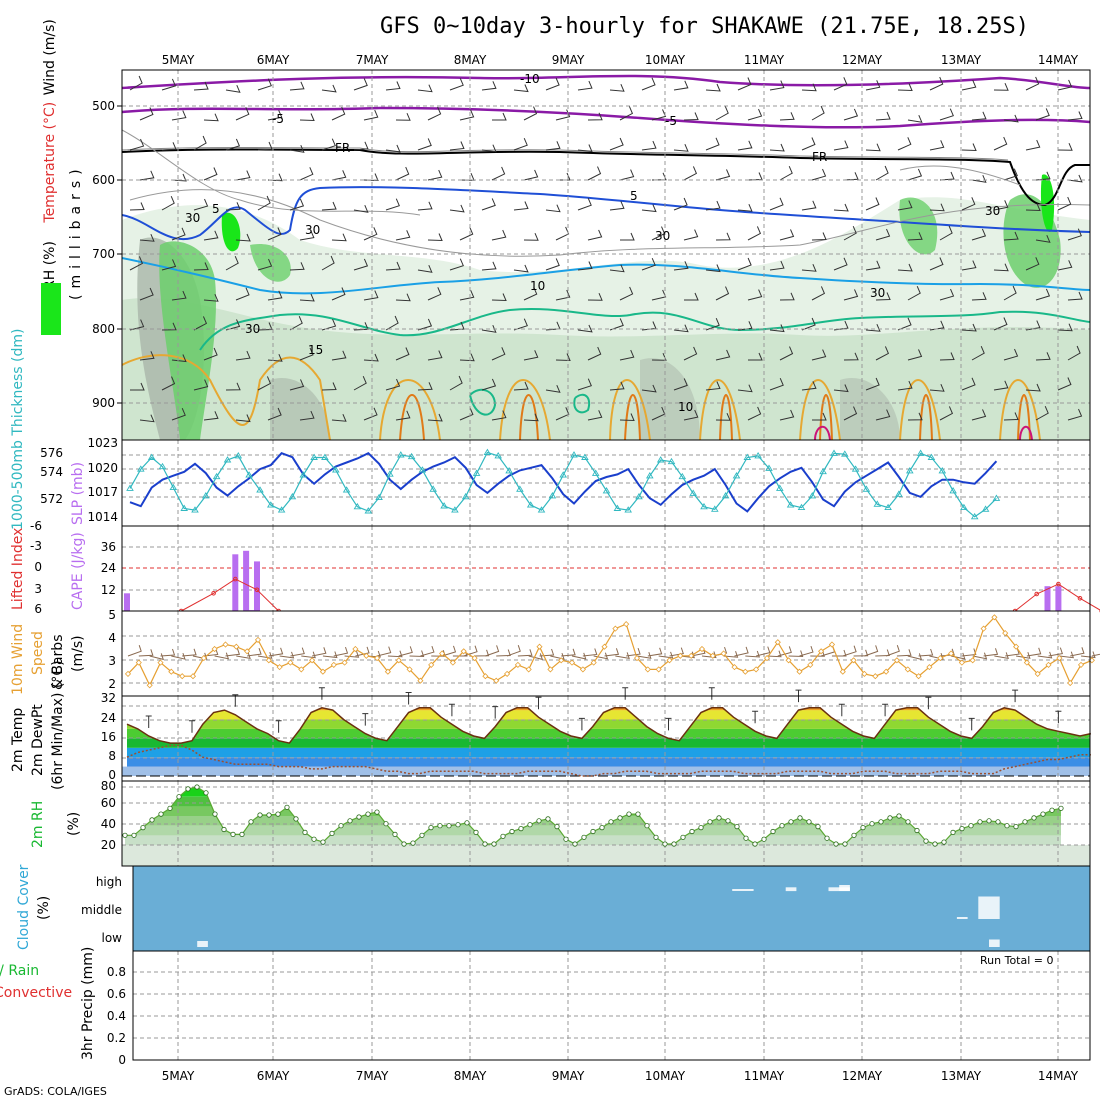 This screenshot has width=1100, height=1100. What do you see at coordinates (101, 910) in the screenshot?
I see `cloud-level-middle: middle` at bounding box center [101, 910].